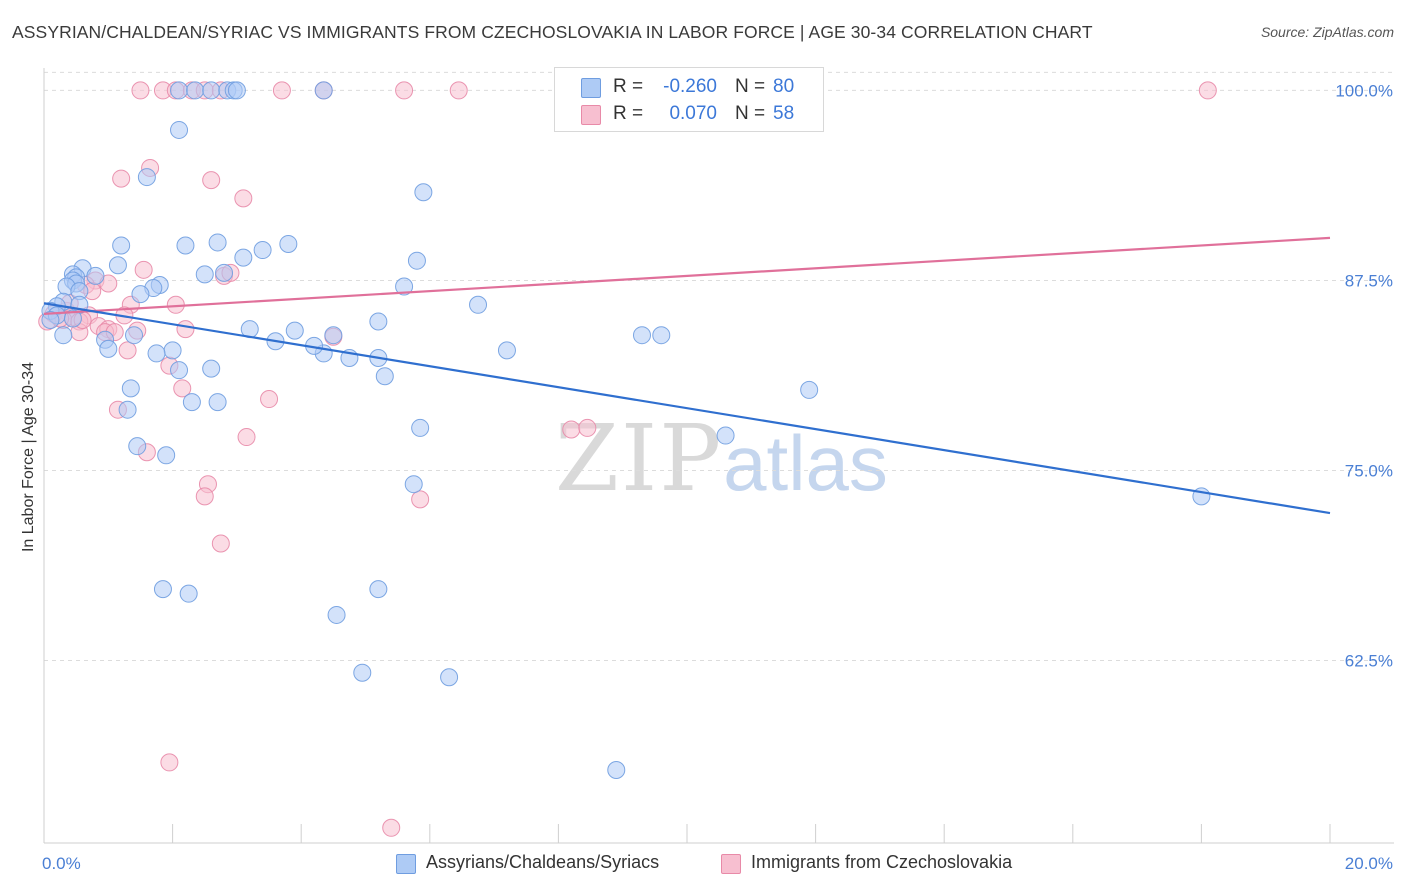 This screenshot has width=1406, height=892. I want to click on watermark: ZIPatlas, so click(721, 458).